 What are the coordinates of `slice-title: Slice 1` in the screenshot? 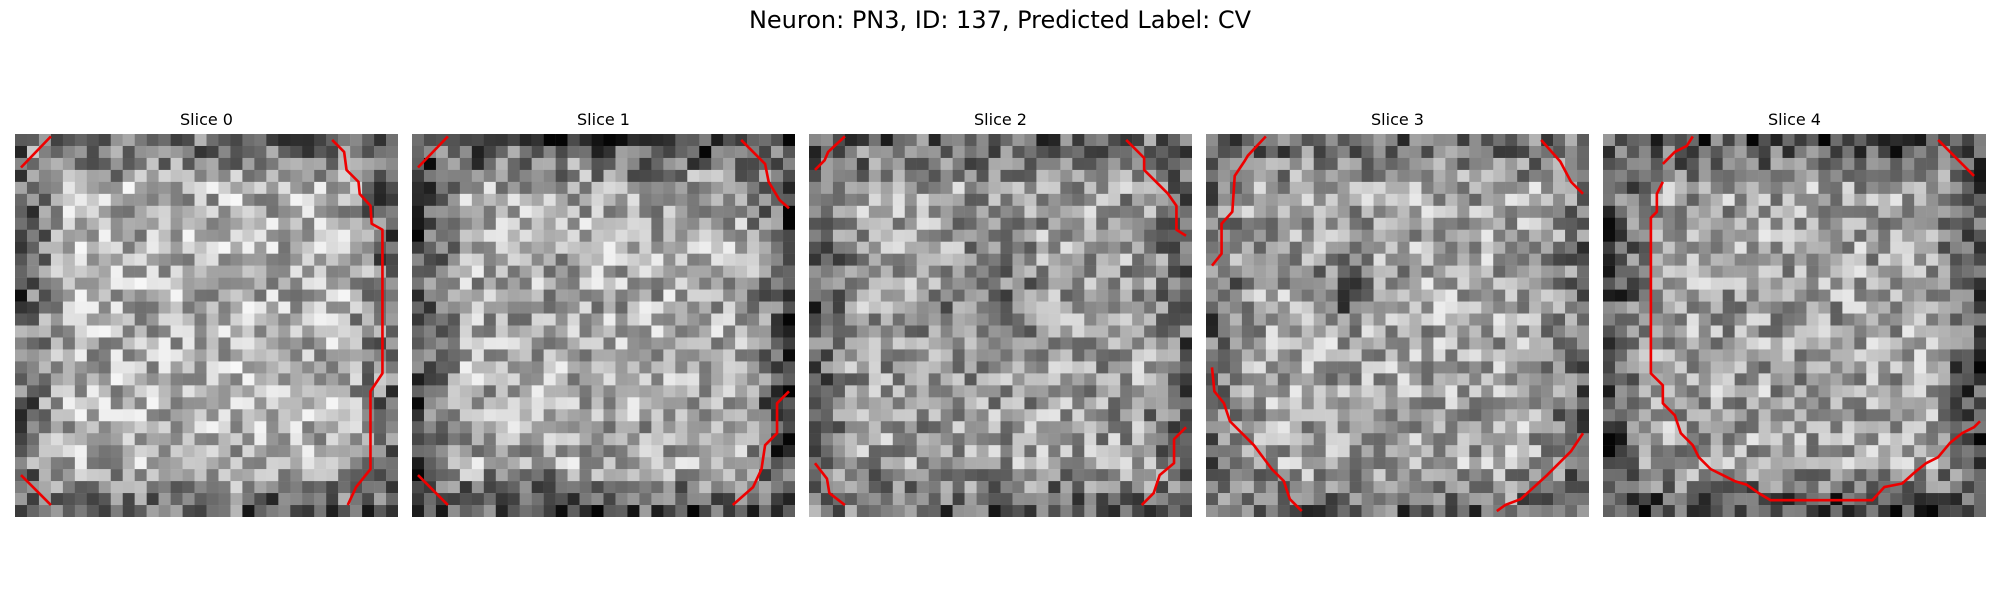 It's located at (603, 120).